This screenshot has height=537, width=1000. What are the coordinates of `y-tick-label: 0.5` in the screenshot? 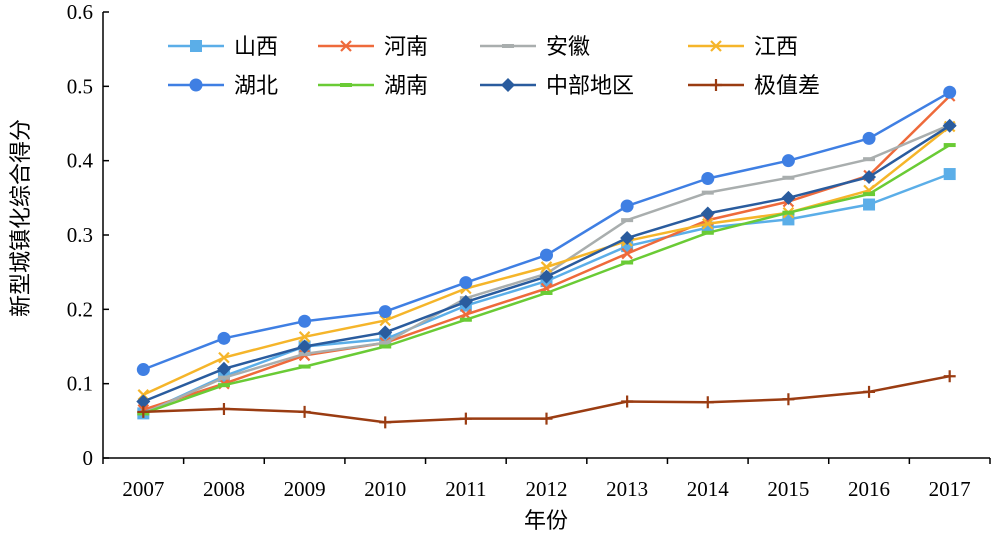 It's located at (80, 86).